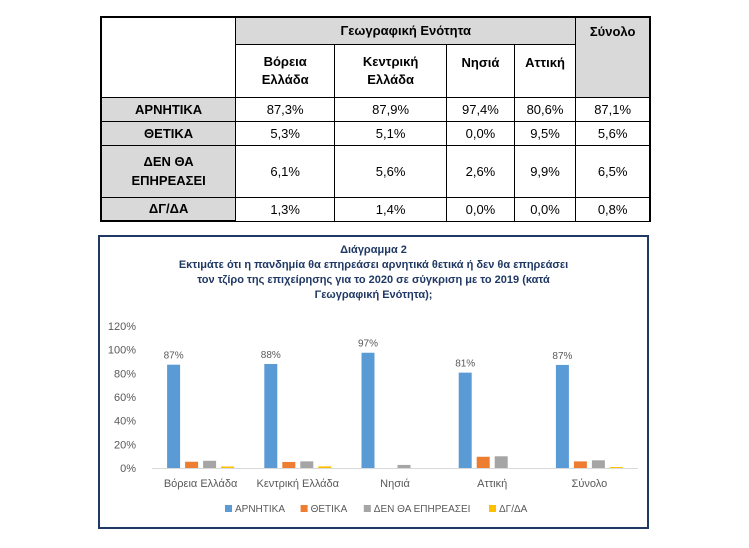 This screenshot has height=548, width=749. What do you see at coordinates (285, 61) in the screenshot?
I see `column-header-line: Βόρεια` at bounding box center [285, 61].